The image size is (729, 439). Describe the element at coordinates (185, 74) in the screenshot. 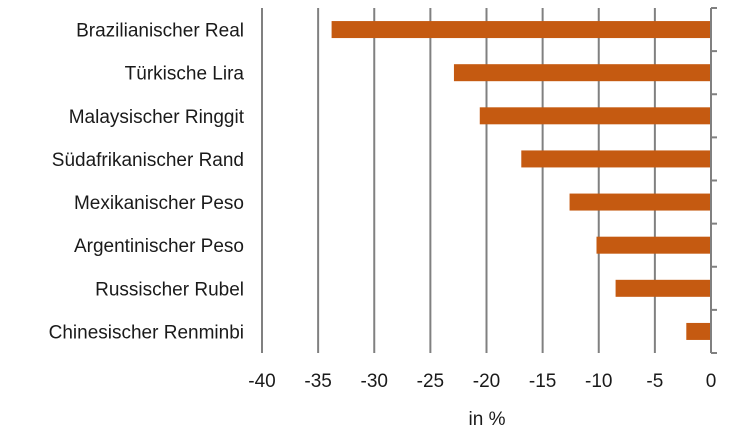

I see `category-label: Türkische Lira` at that location.